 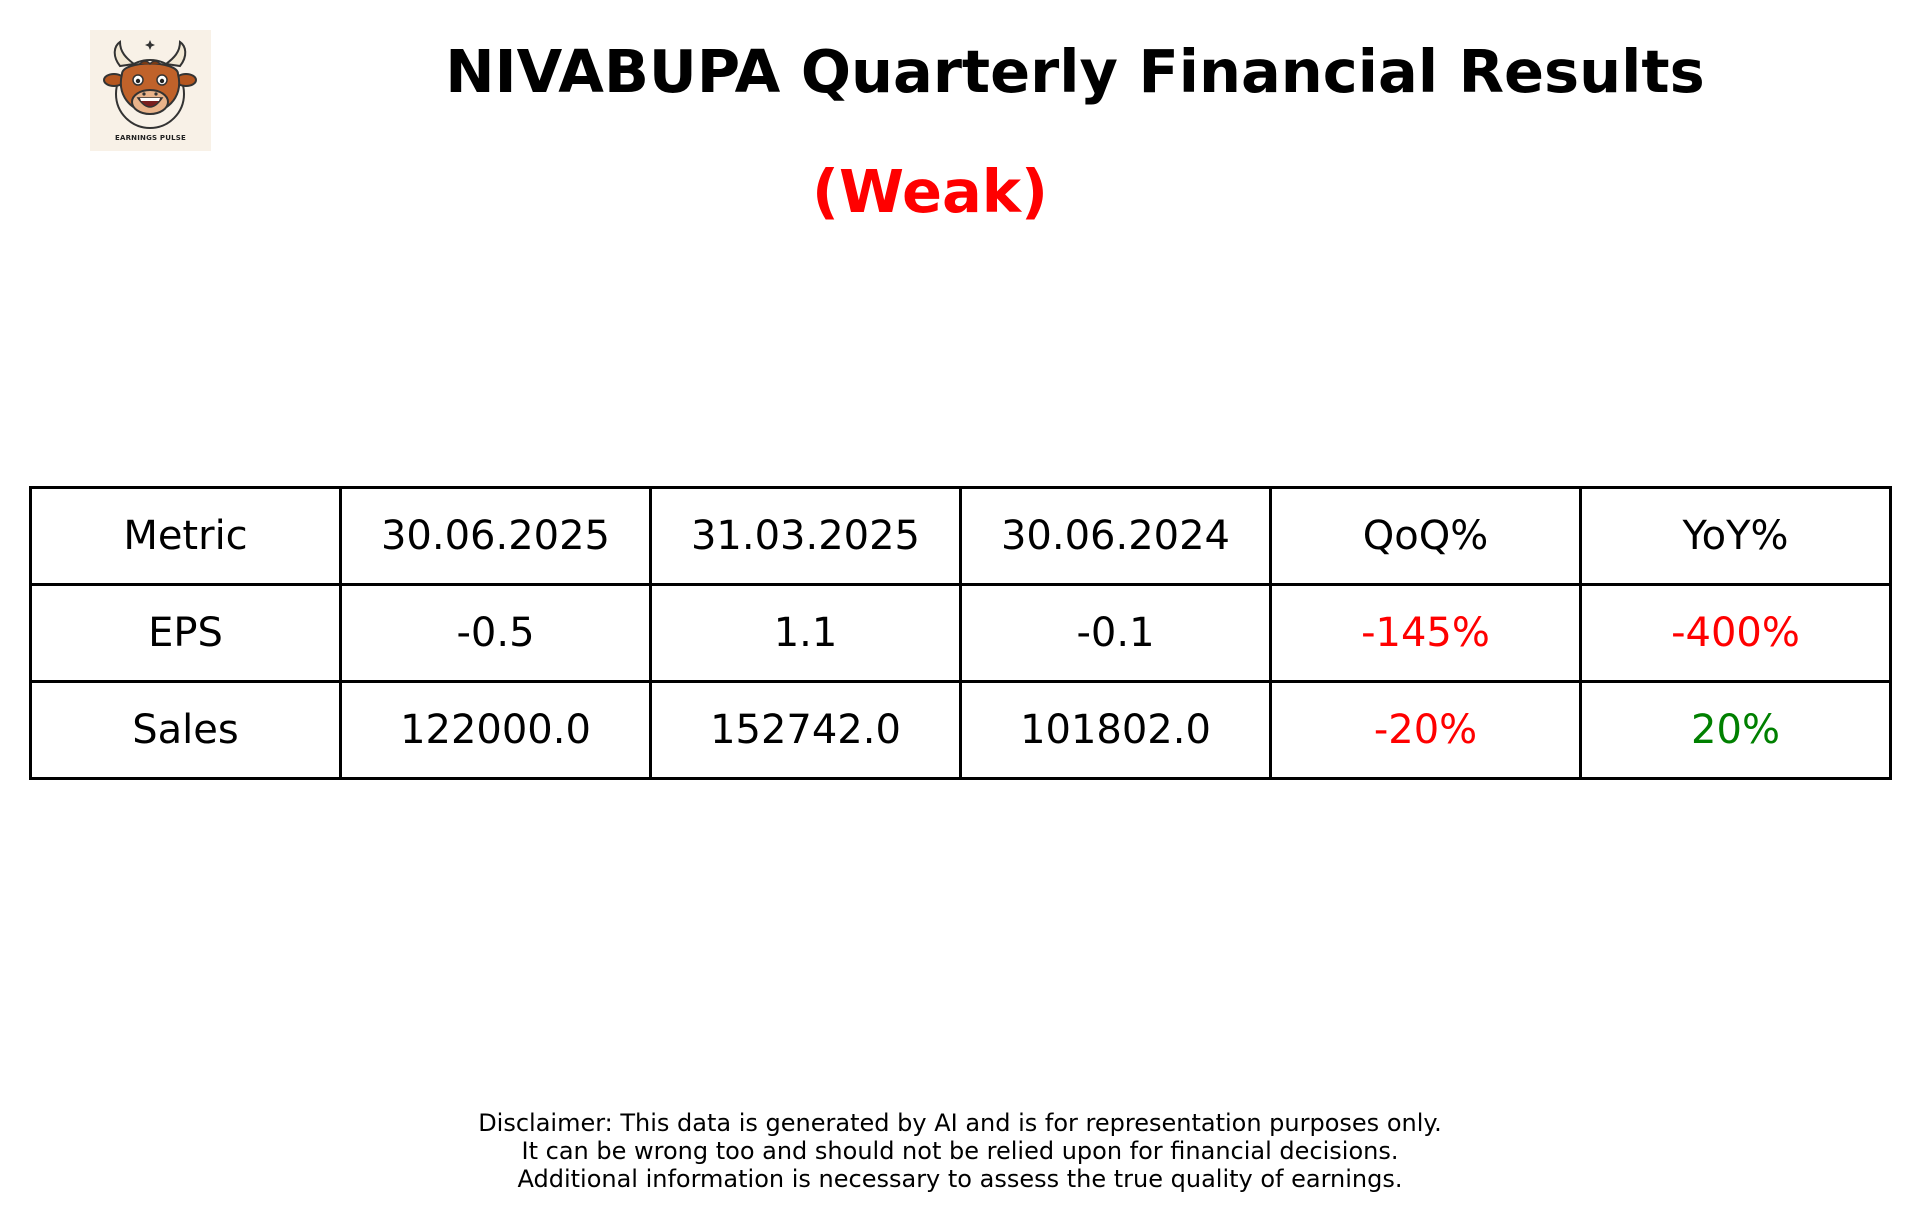 What do you see at coordinates (1735, 730) in the screenshot?
I see `yoy-change-cell: 20%` at bounding box center [1735, 730].